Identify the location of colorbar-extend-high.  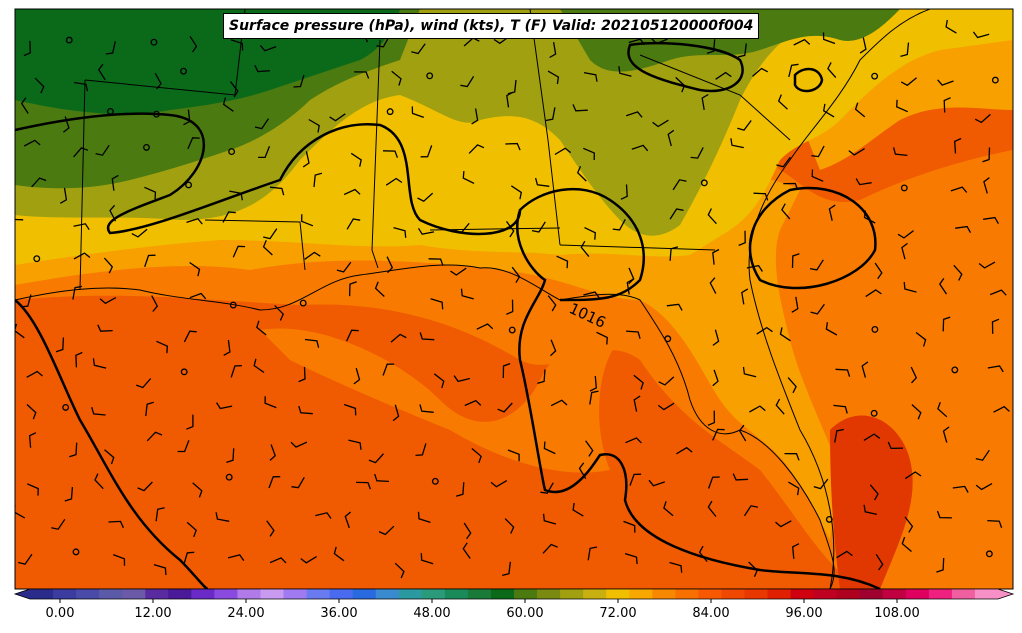
(1005, 594).